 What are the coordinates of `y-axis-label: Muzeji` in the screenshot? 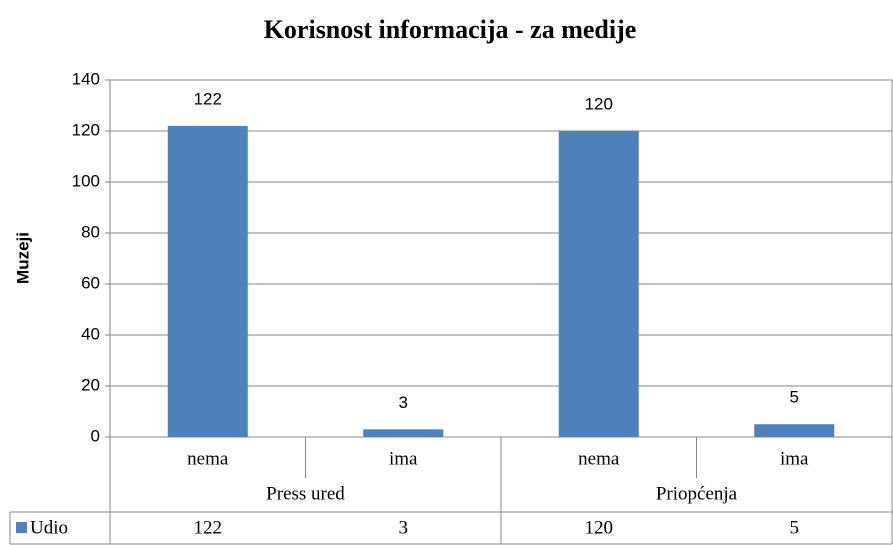 It's located at (22, 258).